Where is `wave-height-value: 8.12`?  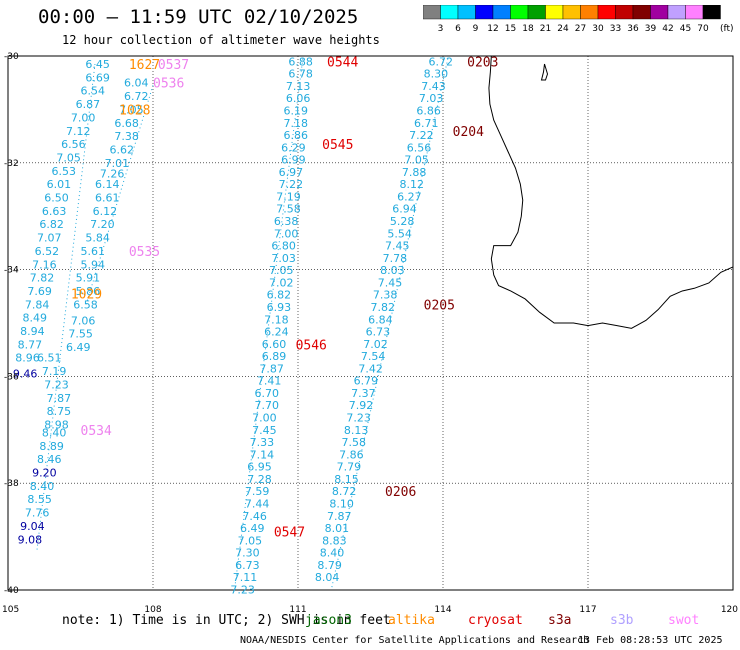
wave-height-value: 8.12 is located at coordinates (412, 184).